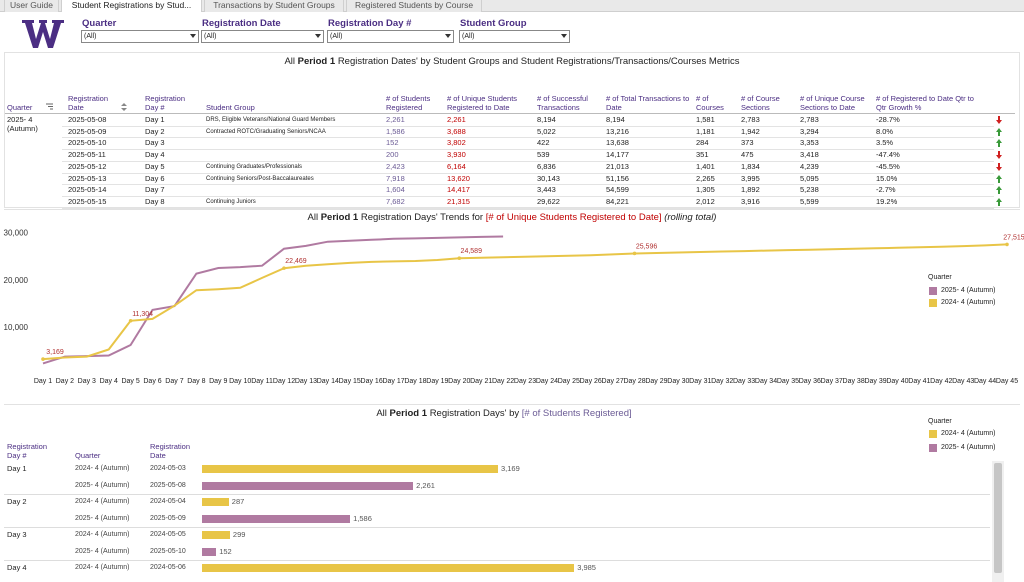 Image resolution: width=1024 pixels, height=582 pixels. What do you see at coordinates (933, 448) in the screenshot?
I see `legend-swatch` at bounding box center [933, 448].